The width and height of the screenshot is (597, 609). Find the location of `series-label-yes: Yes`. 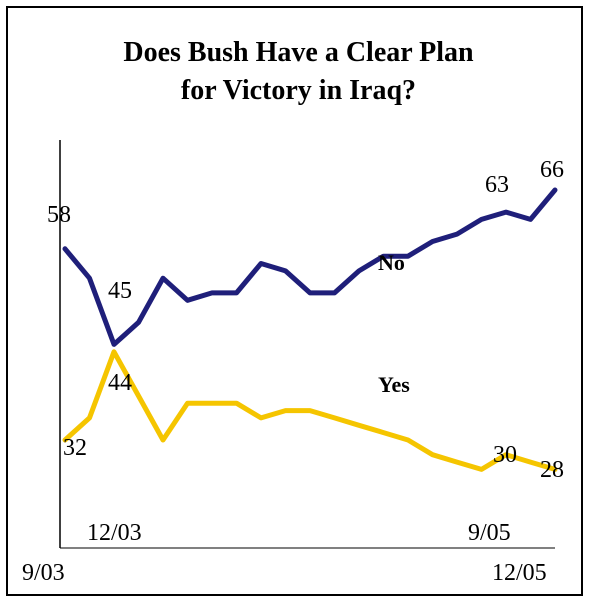

series-label-yes: Yes is located at coordinates (394, 384).